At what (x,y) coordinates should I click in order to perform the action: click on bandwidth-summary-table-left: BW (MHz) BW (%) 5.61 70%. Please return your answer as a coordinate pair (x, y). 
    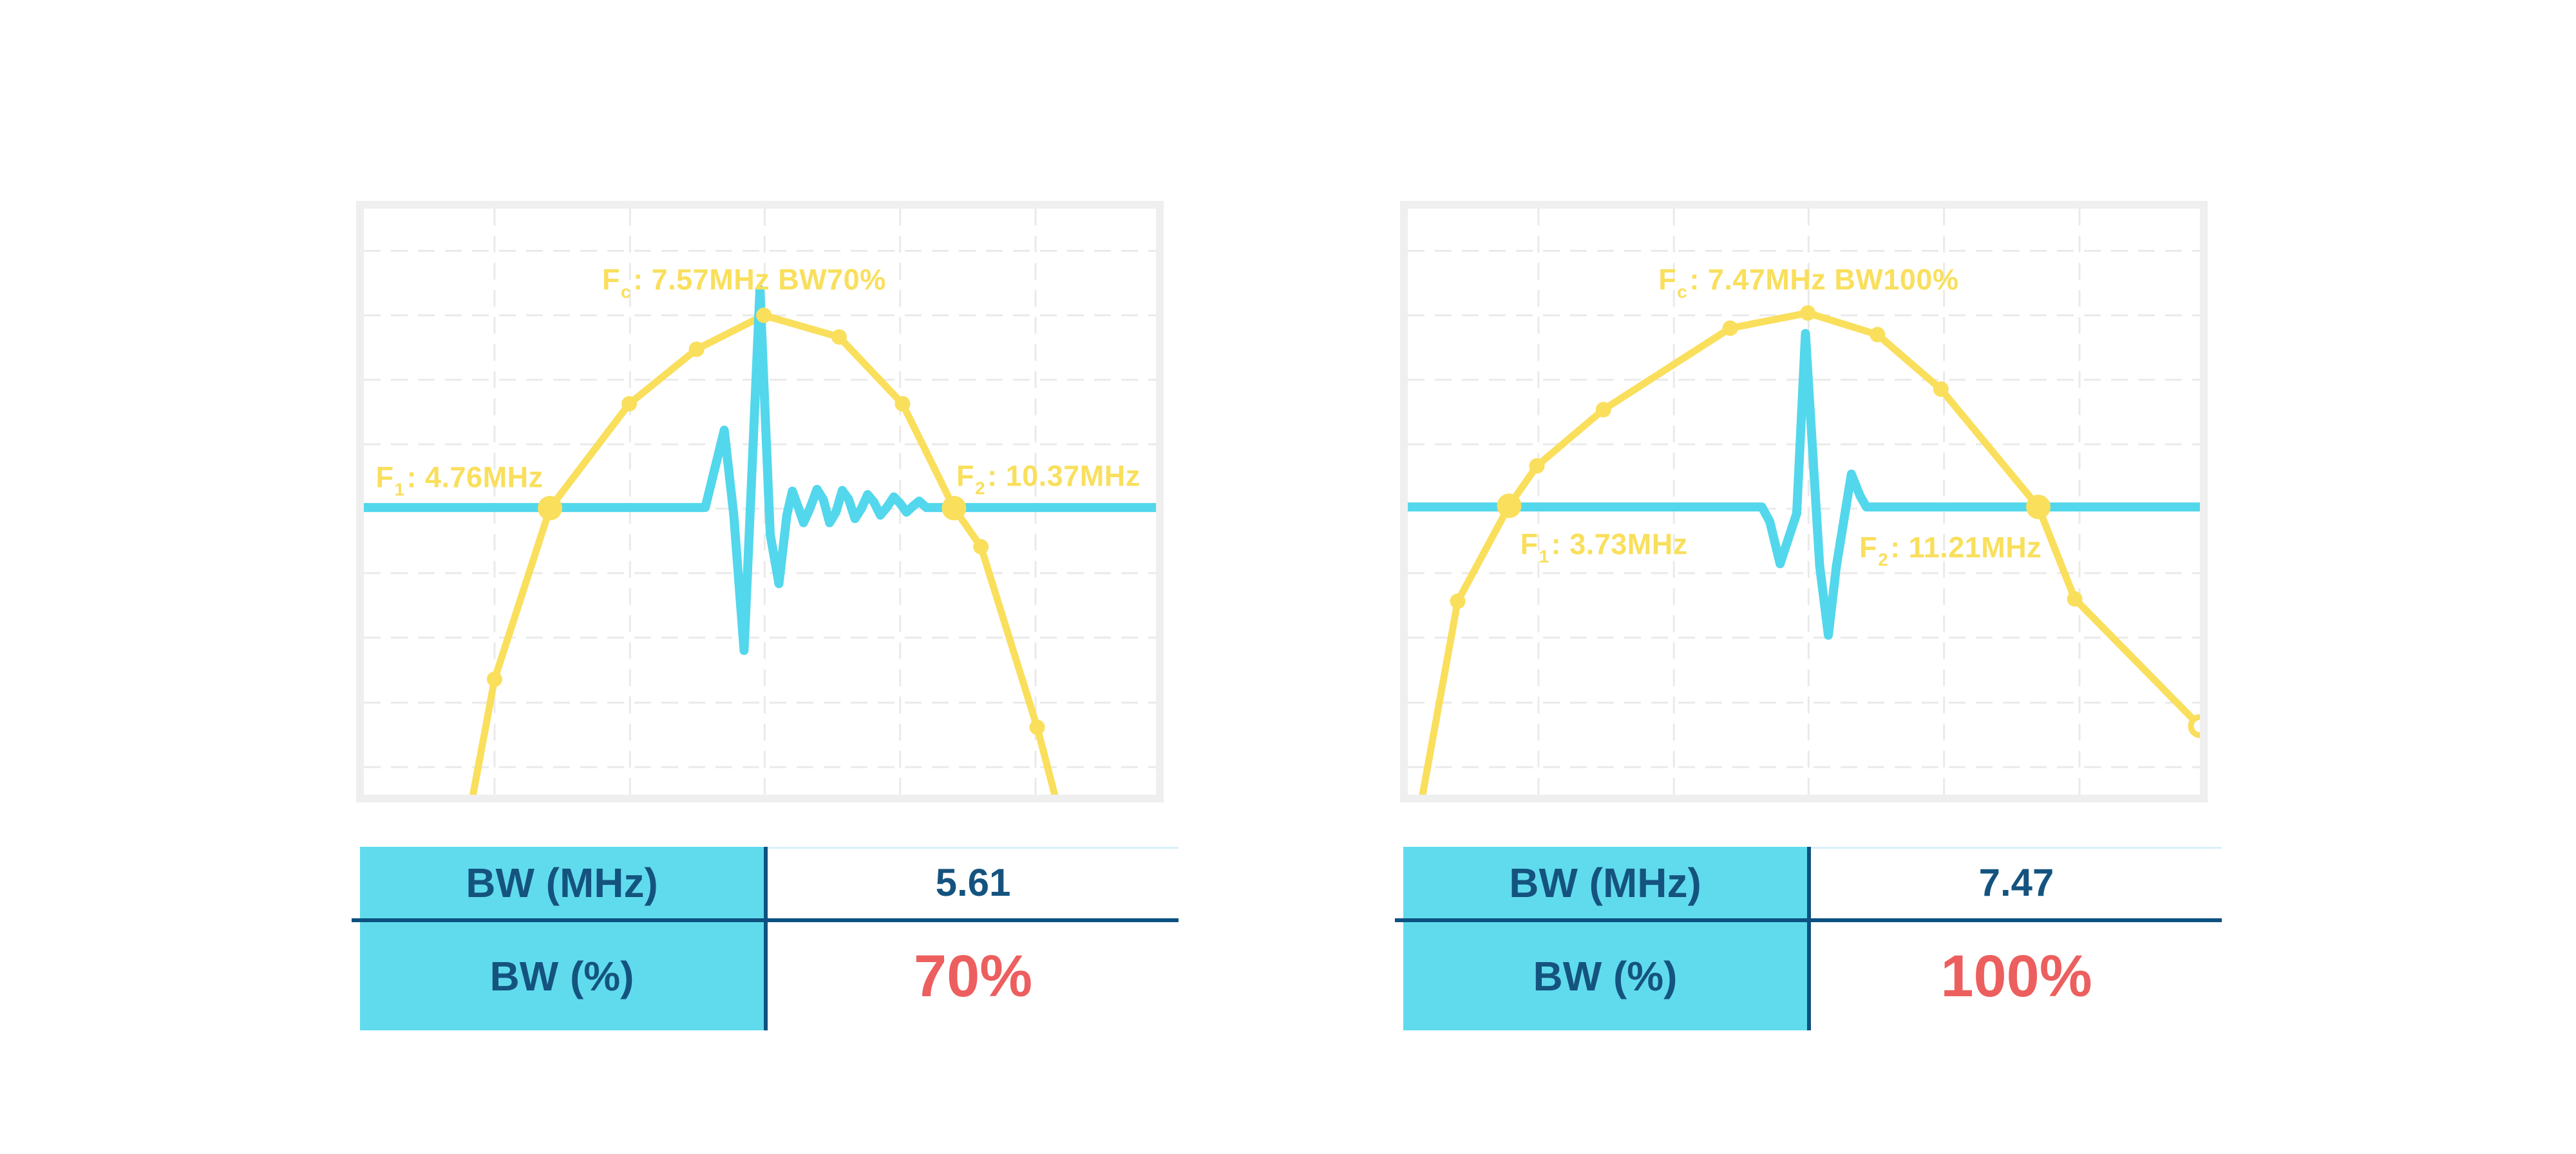
    Looking at the image, I should click on (765, 938).